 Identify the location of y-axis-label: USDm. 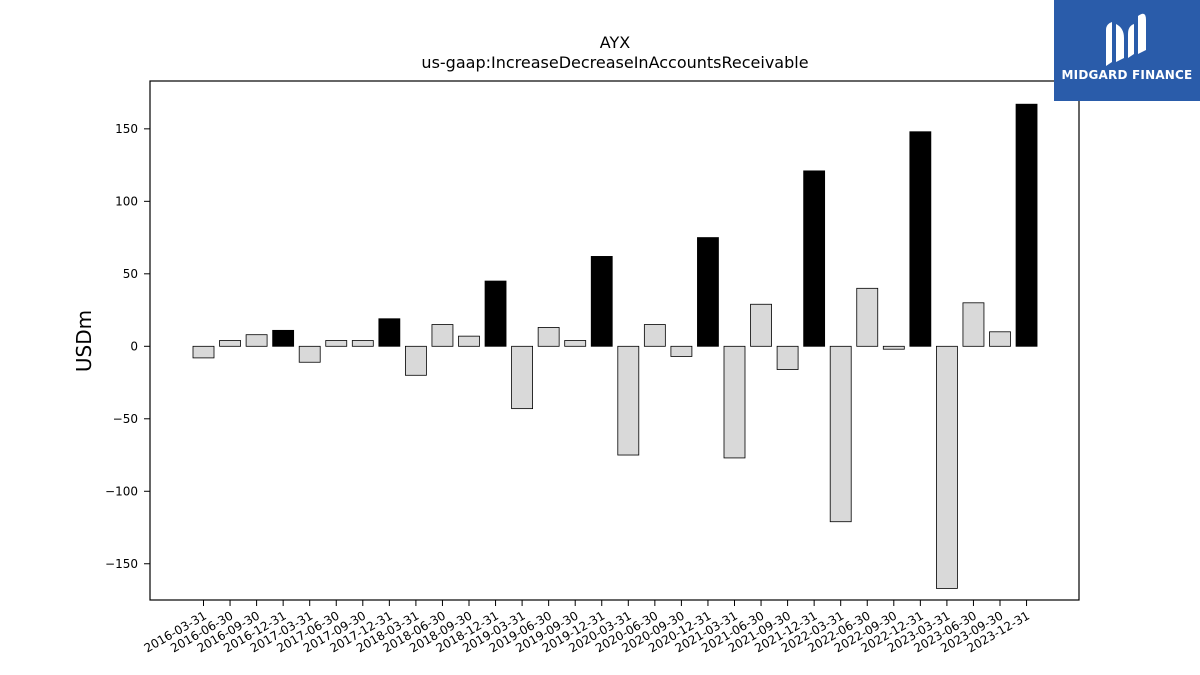
(84, 341).